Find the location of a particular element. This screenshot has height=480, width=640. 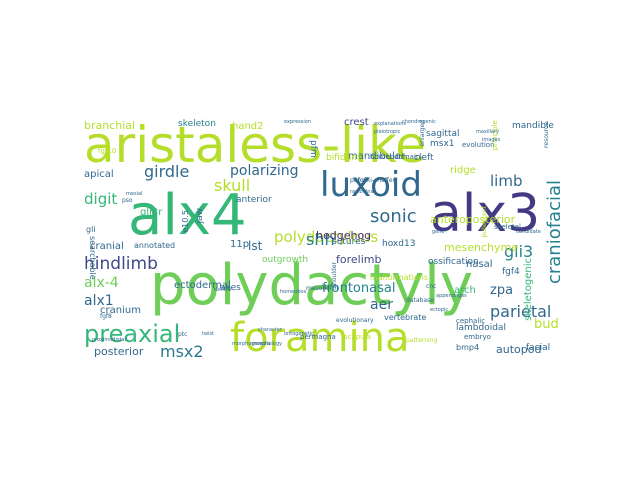

word: candidate is located at coordinates (528, 232).